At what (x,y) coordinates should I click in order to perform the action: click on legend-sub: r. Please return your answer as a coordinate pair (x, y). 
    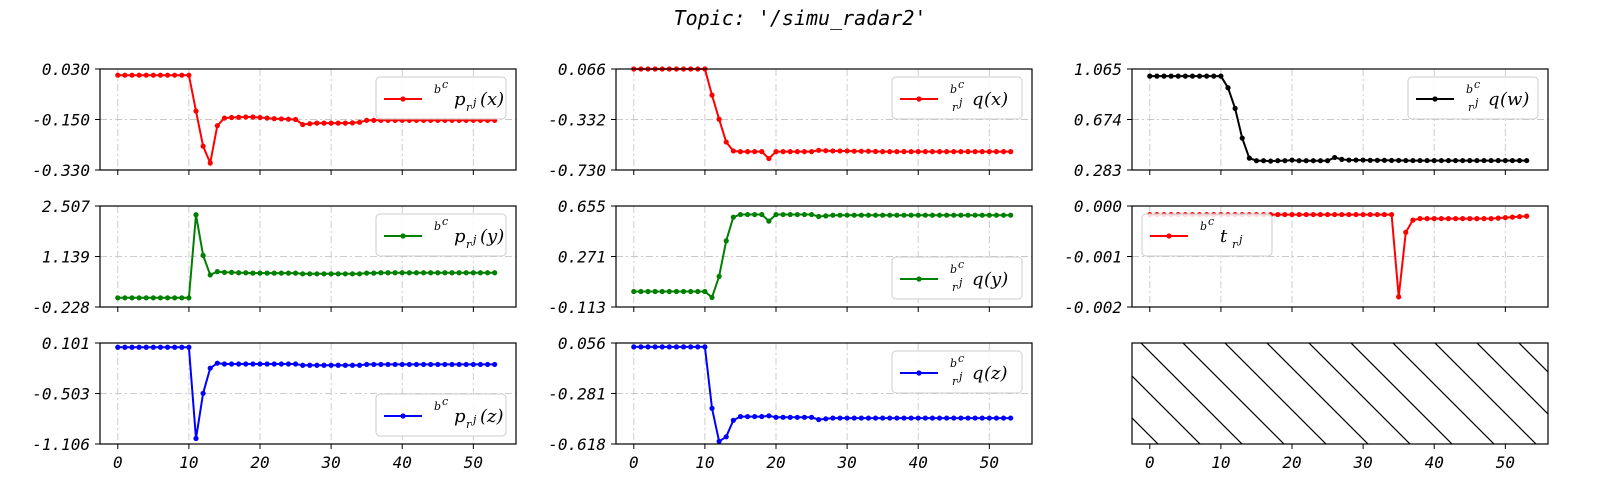
    Looking at the image, I should click on (469, 107).